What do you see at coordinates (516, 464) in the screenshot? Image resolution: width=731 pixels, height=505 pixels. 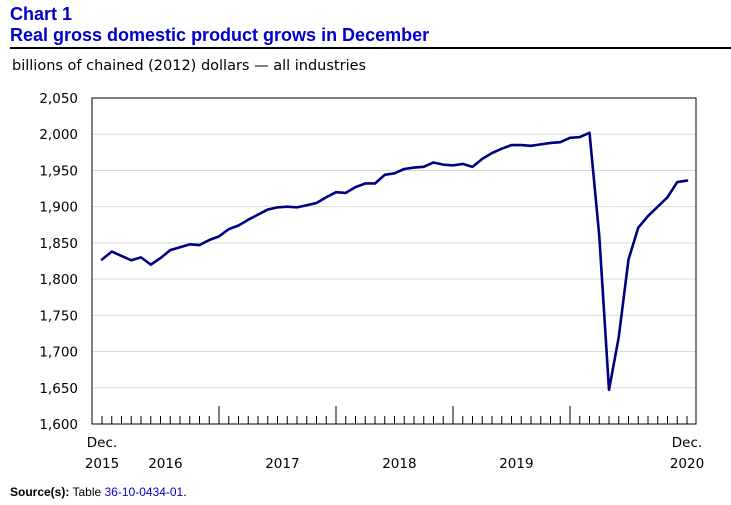 I see `x-label-year: 2019` at bounding box center [516, 464].